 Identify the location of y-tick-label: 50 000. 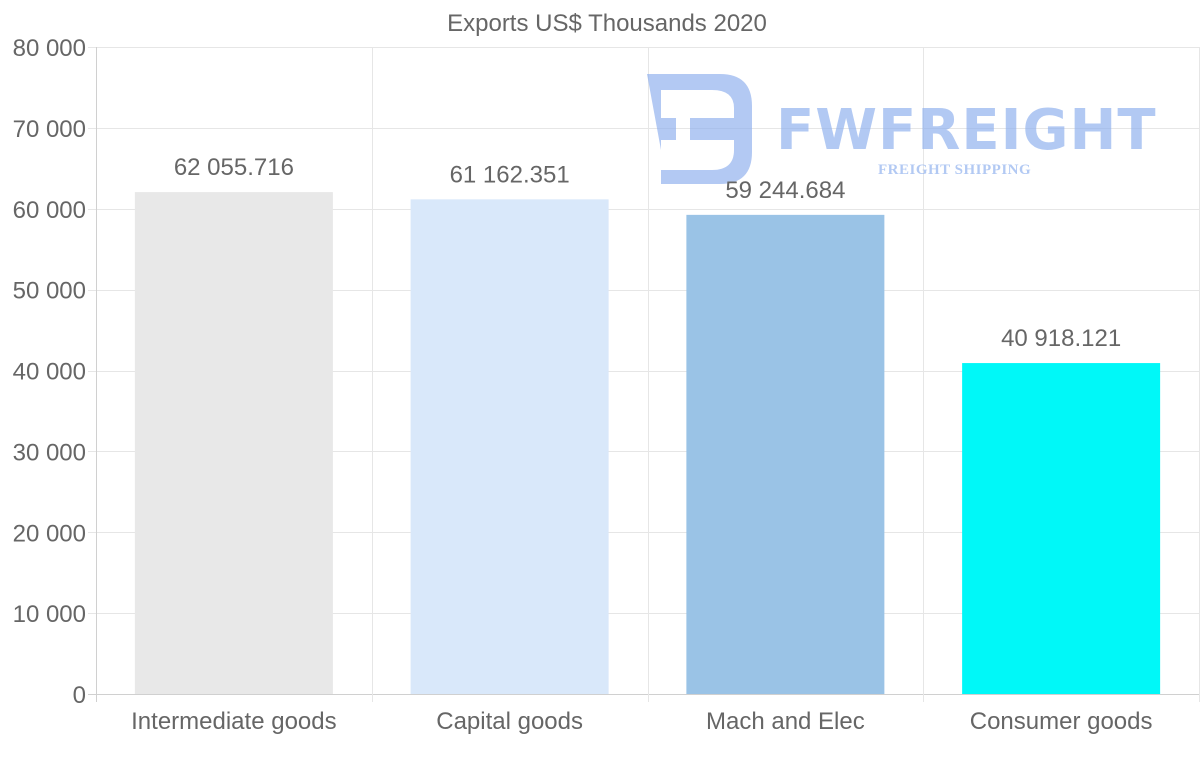
(49, 291).